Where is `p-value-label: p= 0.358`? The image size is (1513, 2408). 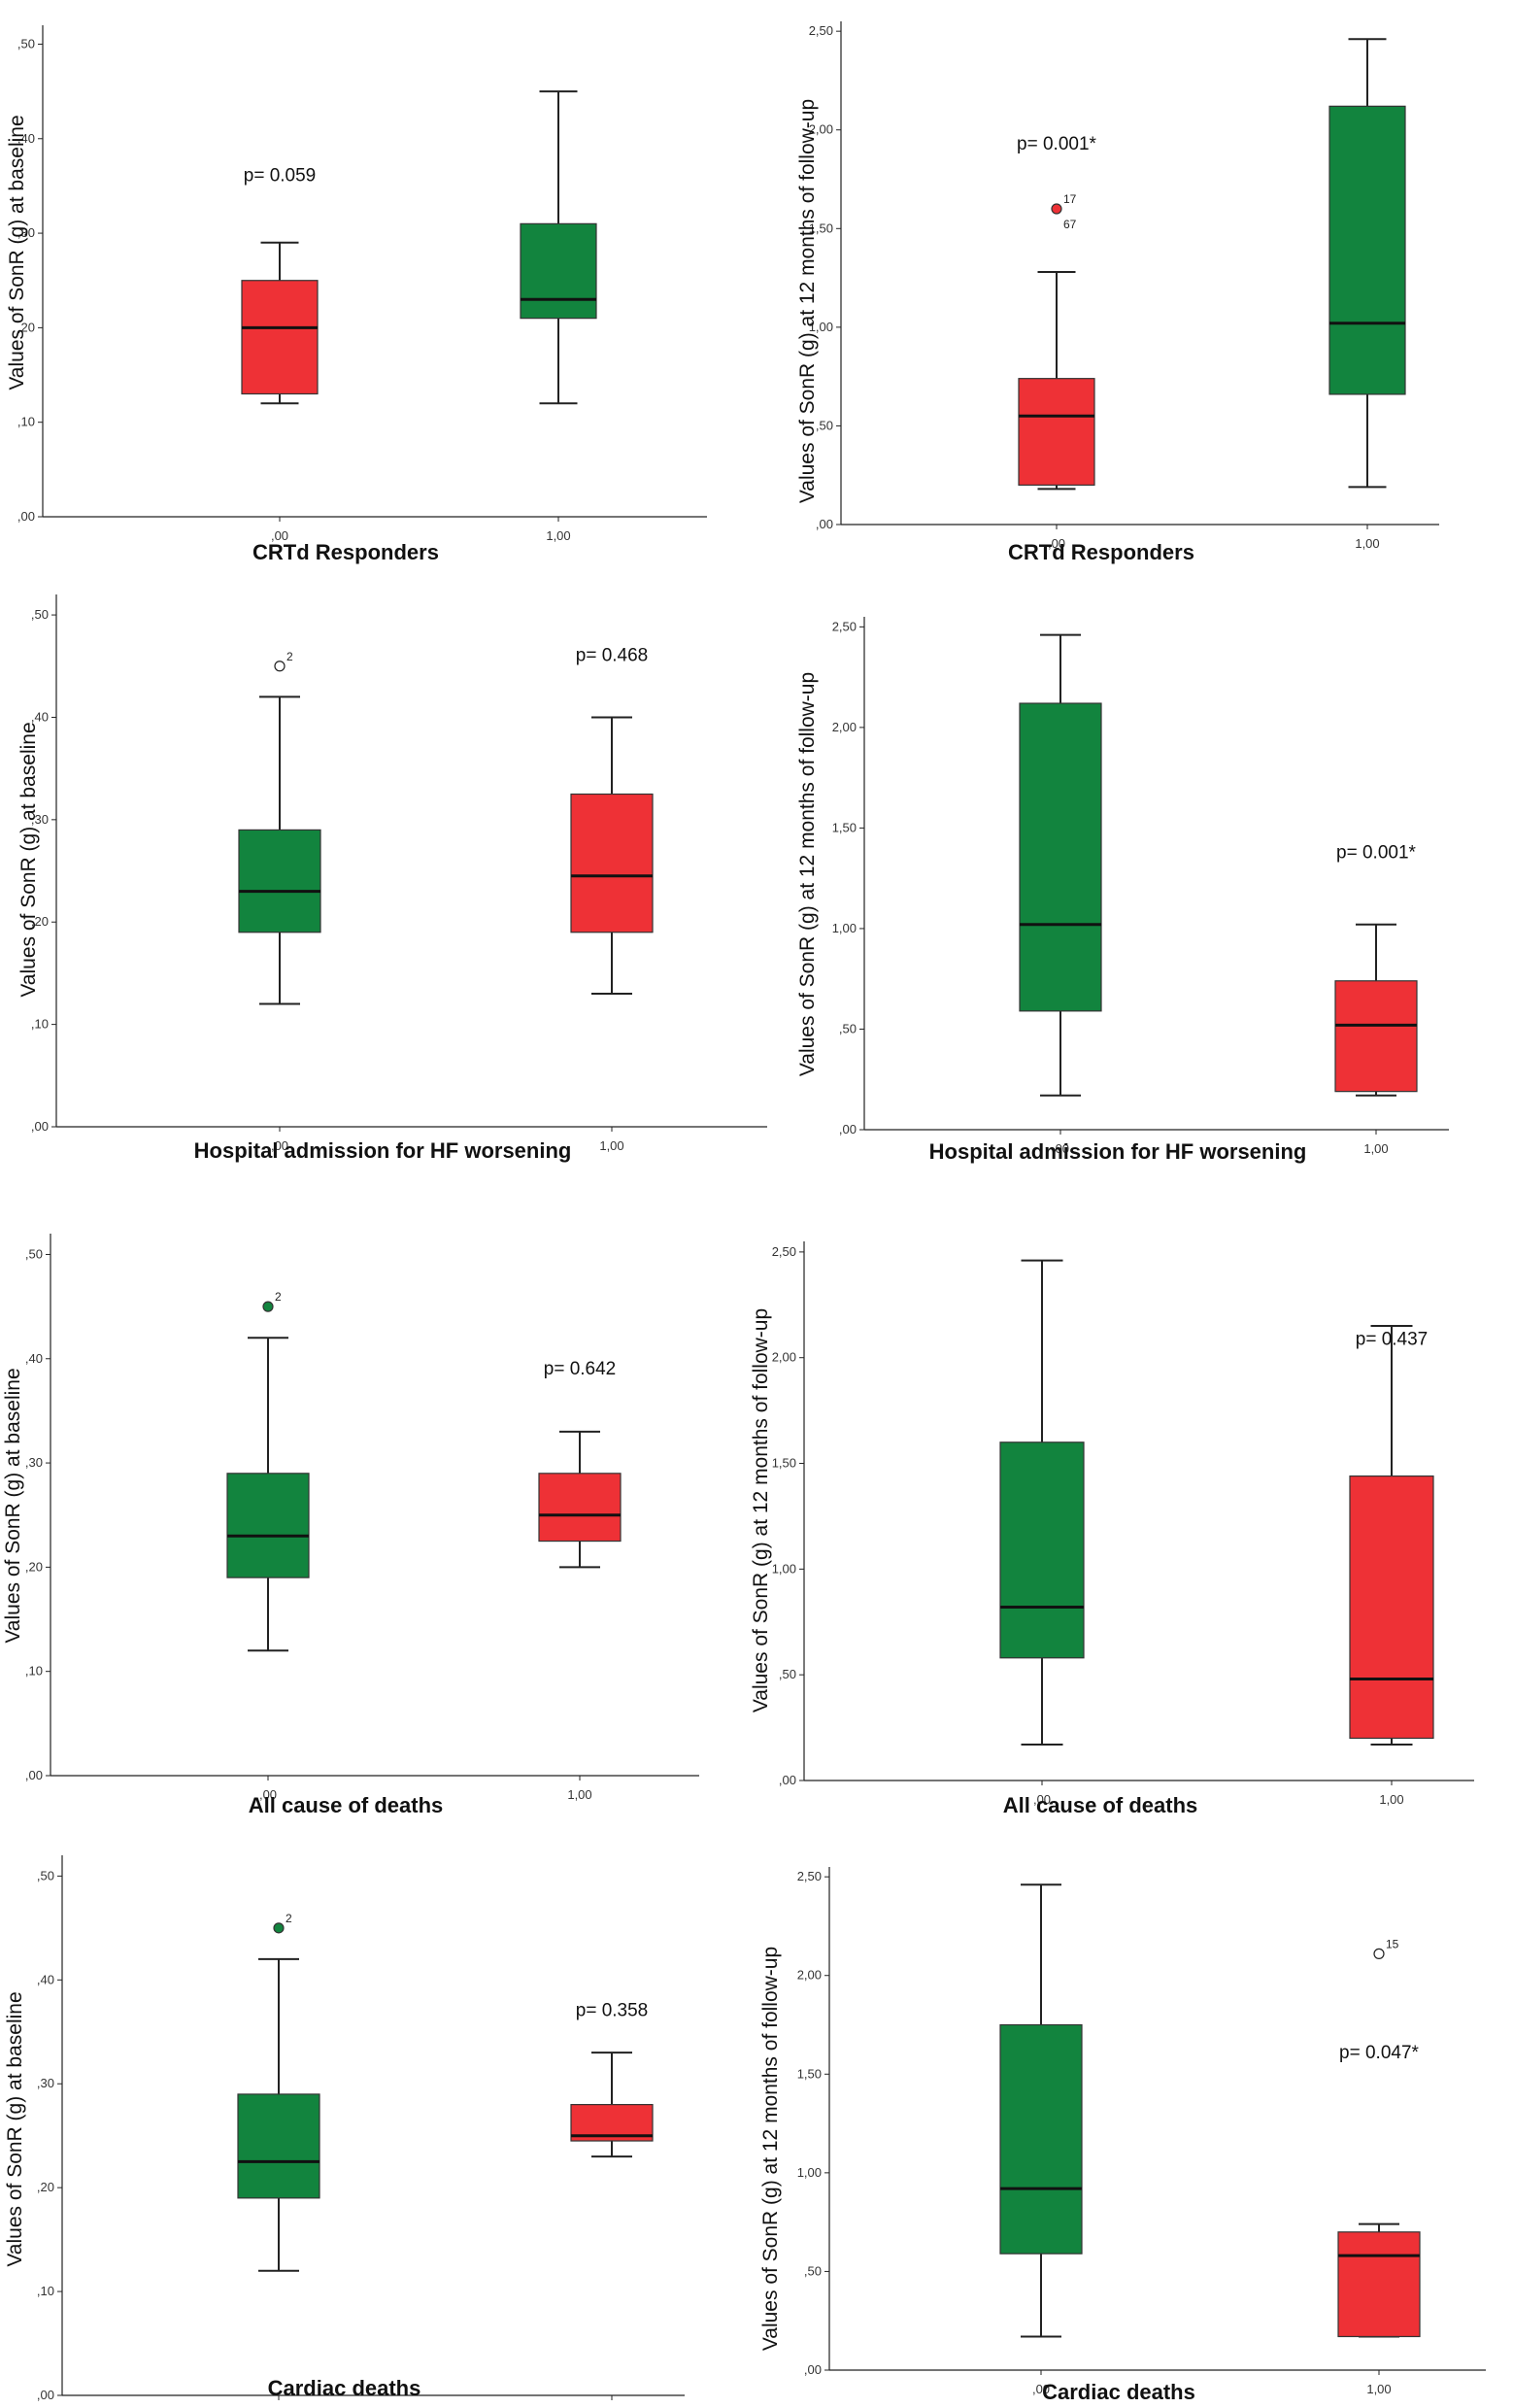 p-value-label: p= 0.358 is located at coordinates (612, 2011).